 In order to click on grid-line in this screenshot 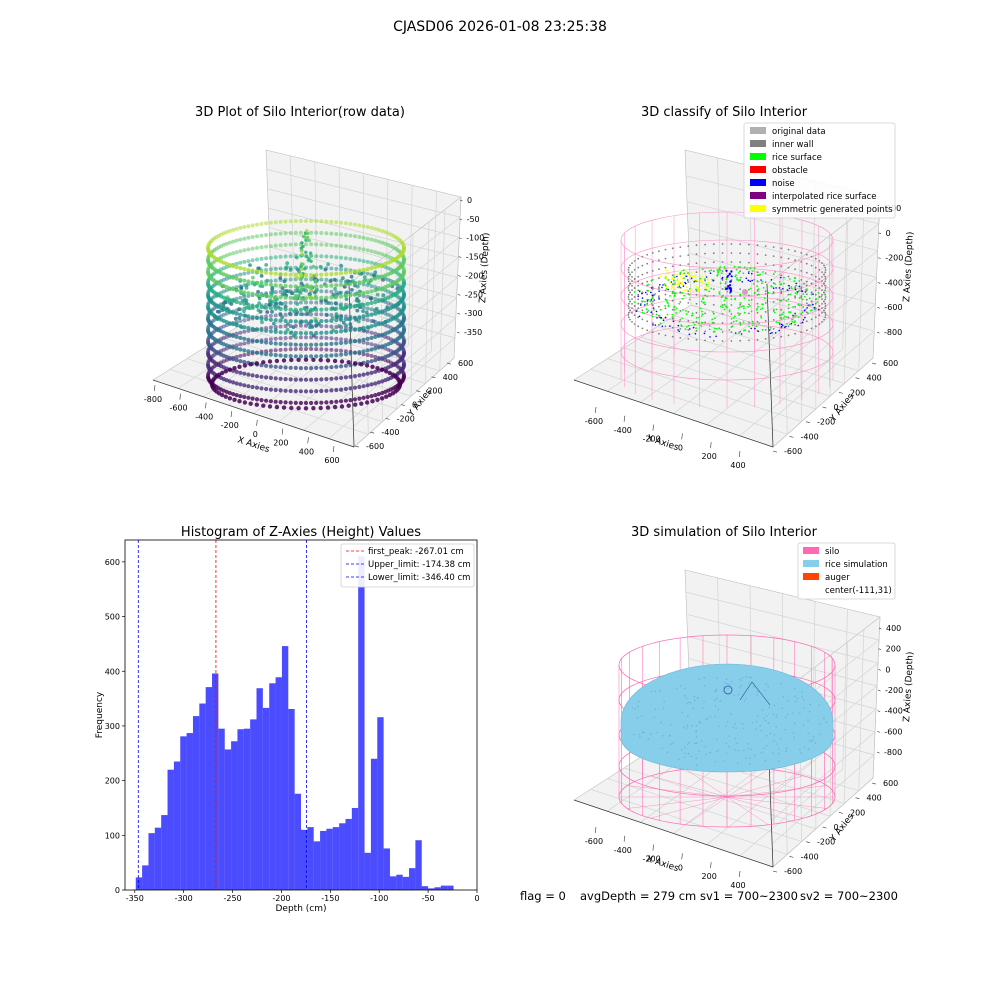, I will do `click(704, 810)`.